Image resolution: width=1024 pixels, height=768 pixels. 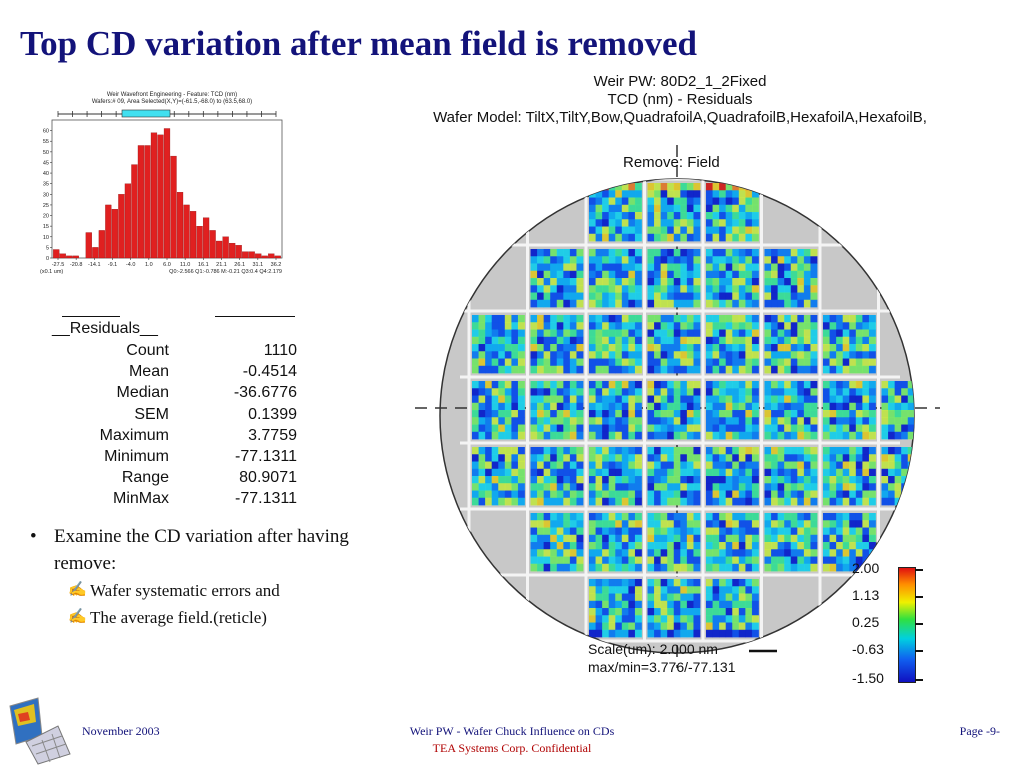 What do you see at coordinates (272, 435) in the screenshot?
I see `residuals-row-value: 3.7759` at bounding box center [272, 435].